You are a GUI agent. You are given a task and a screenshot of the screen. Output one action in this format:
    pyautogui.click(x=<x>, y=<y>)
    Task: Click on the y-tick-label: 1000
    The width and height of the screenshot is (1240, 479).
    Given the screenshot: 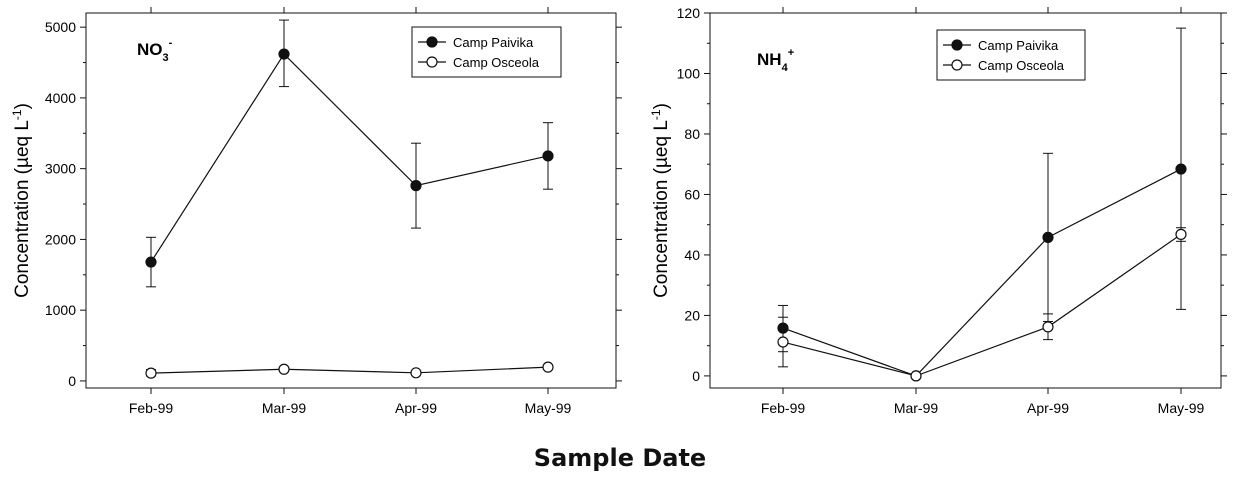 What is the action you would take?
    pyautogui.click(x=60, y=310)
    